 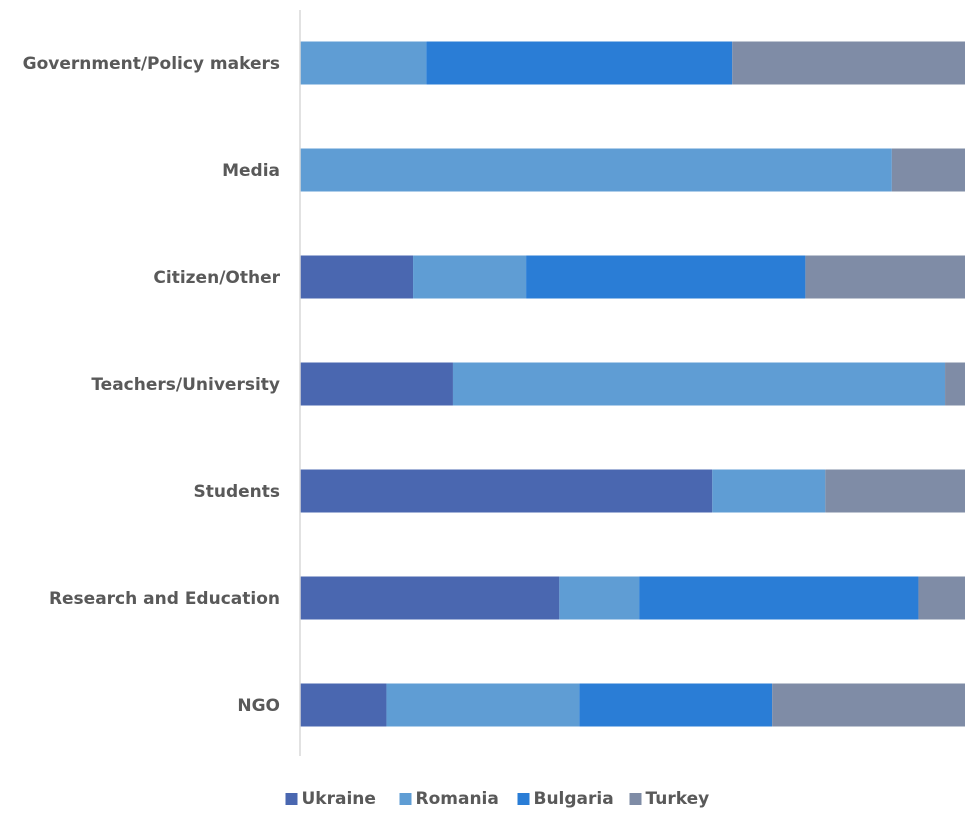 I want to click on legend-label-romania: Romania, so click(x=457, y=799).